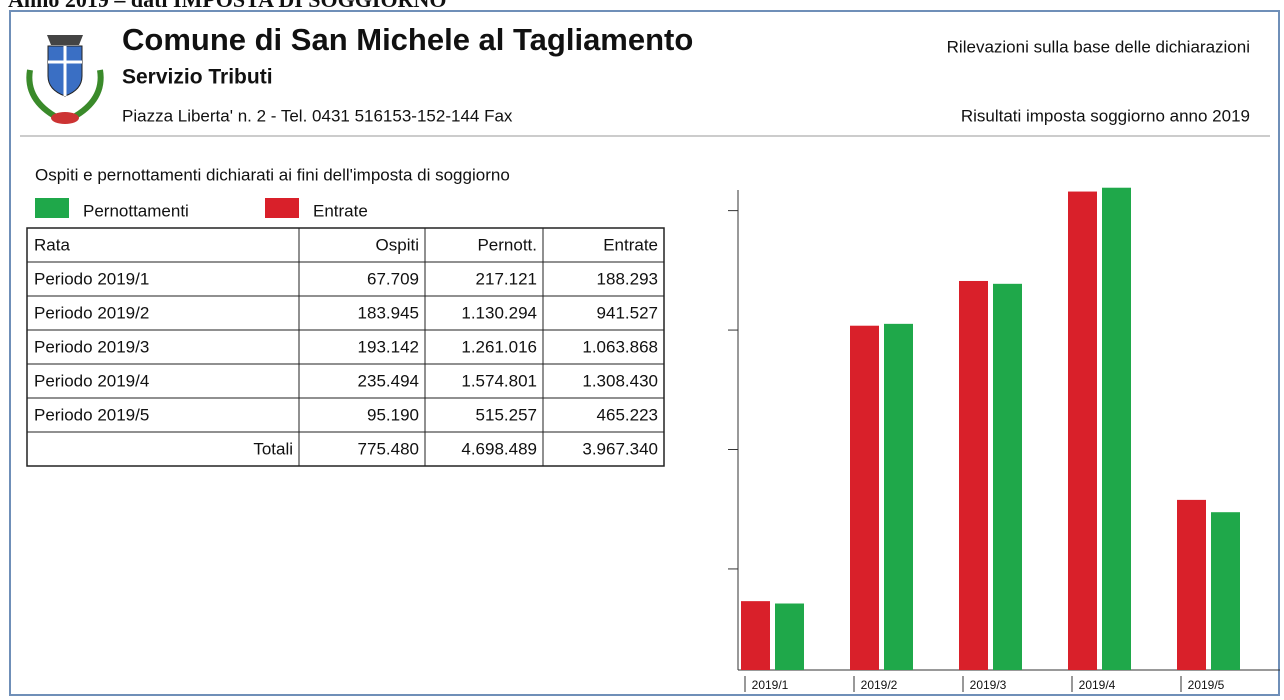 The image size is (1284, 700). What do you see at coordinates (91, 312) in the screenshot?
I see `table-cell: Periodo 2019/2` at bounding box center [91, 312].